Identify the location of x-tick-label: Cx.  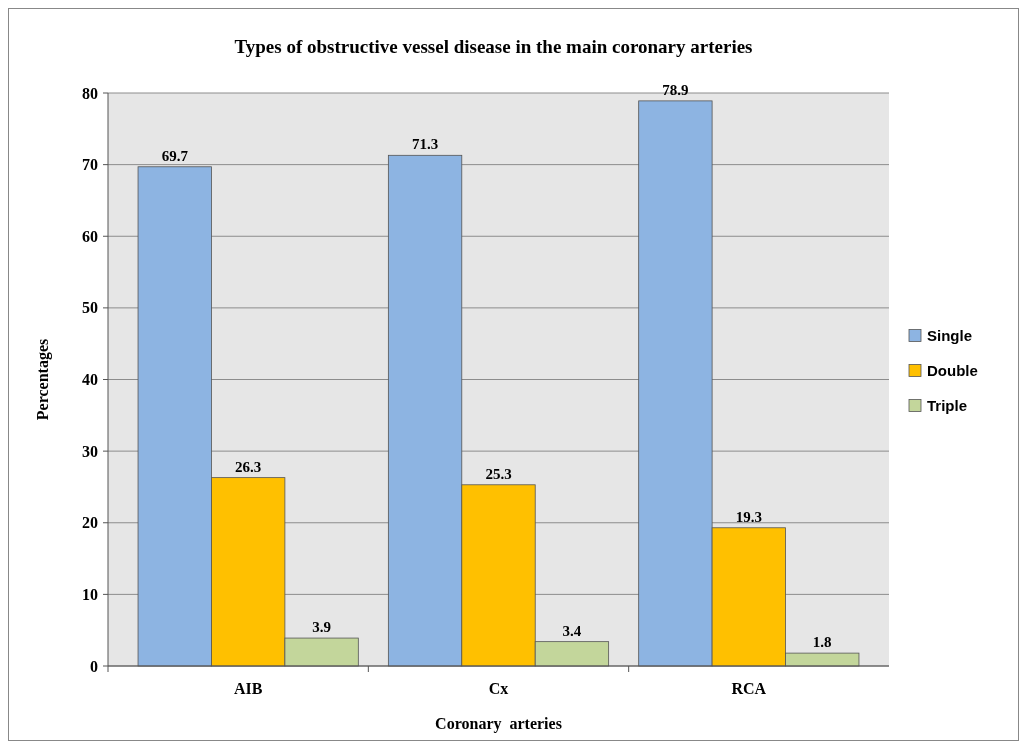
(498, 688).